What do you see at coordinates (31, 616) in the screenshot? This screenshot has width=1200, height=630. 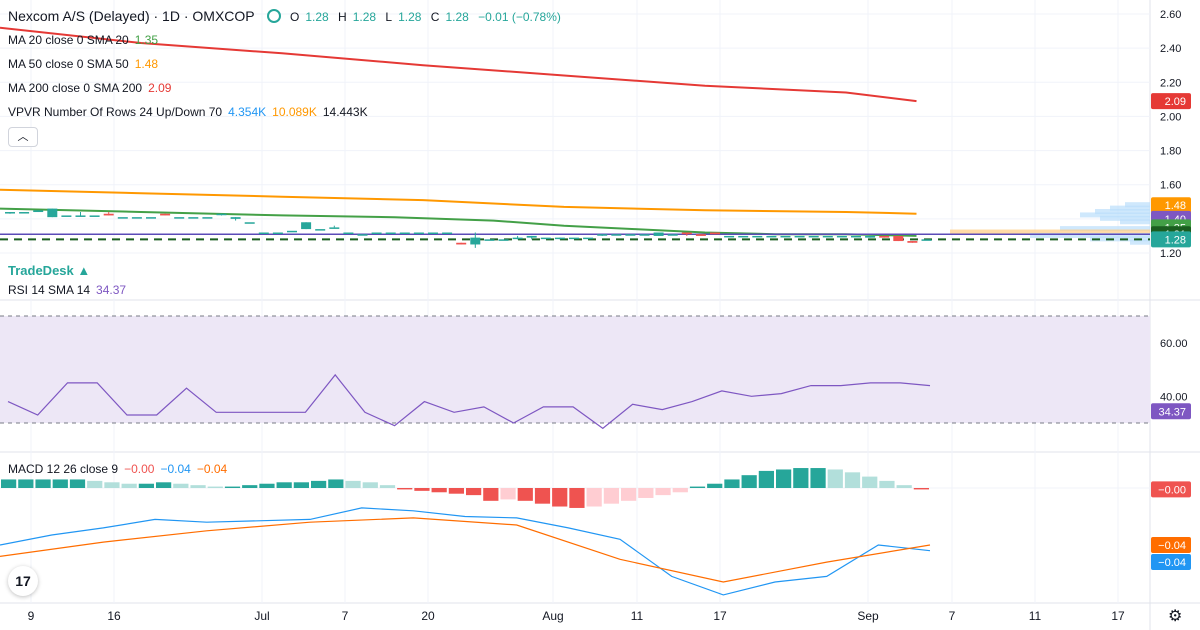 I see `time-axis-tick: 9` at bounding box center [31, 616].